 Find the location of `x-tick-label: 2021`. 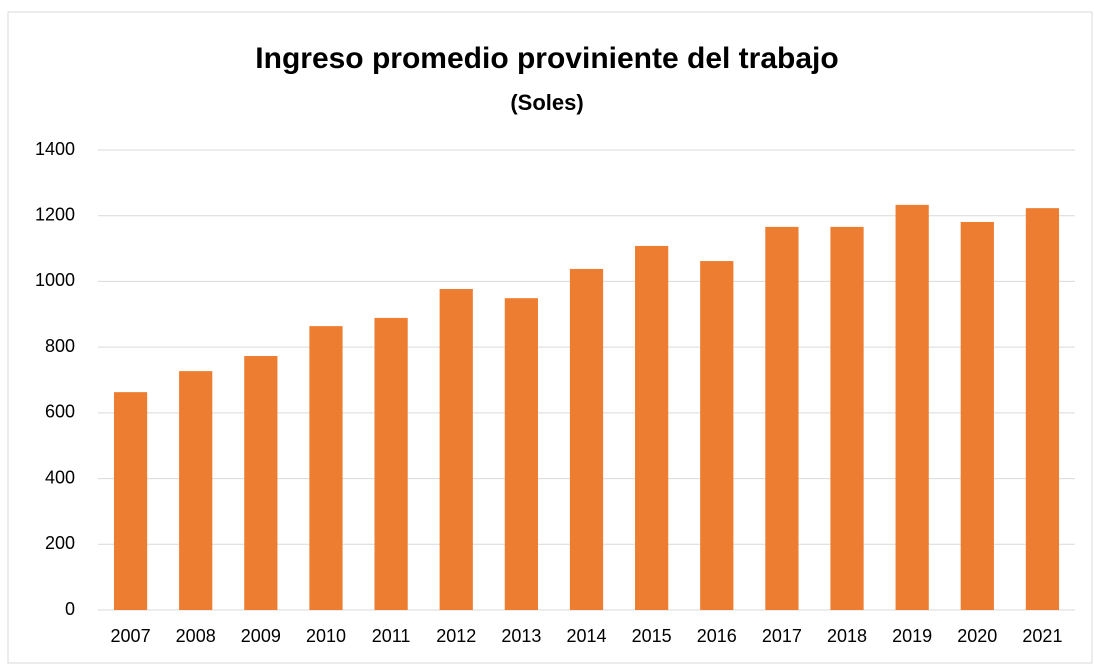

x-tick-label: 2021 is located at coordinates (1042, 636).